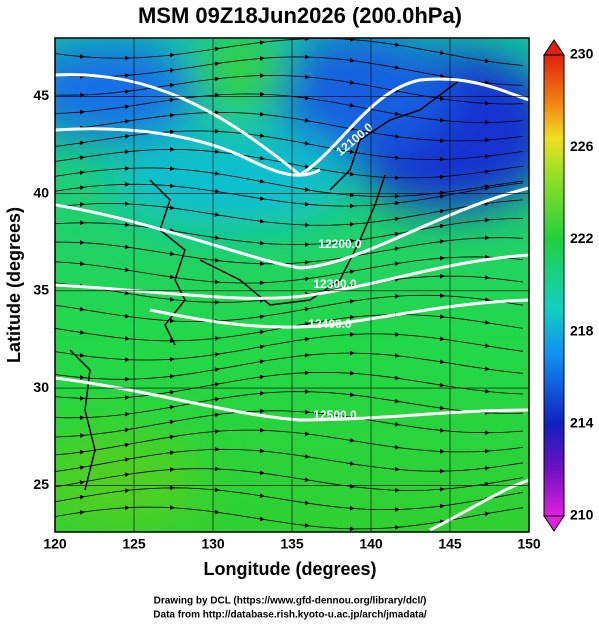 This screenshot has height=625, width=599. Describe the element at coordinates (55, 544) in the screenshot. I see `x-tick-label: 120` at that location.